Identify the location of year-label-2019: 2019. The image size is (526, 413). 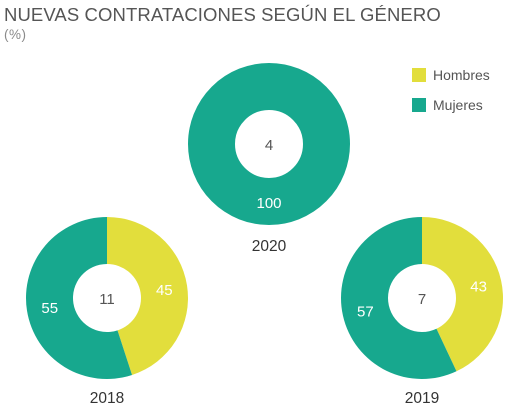
(422, 398).